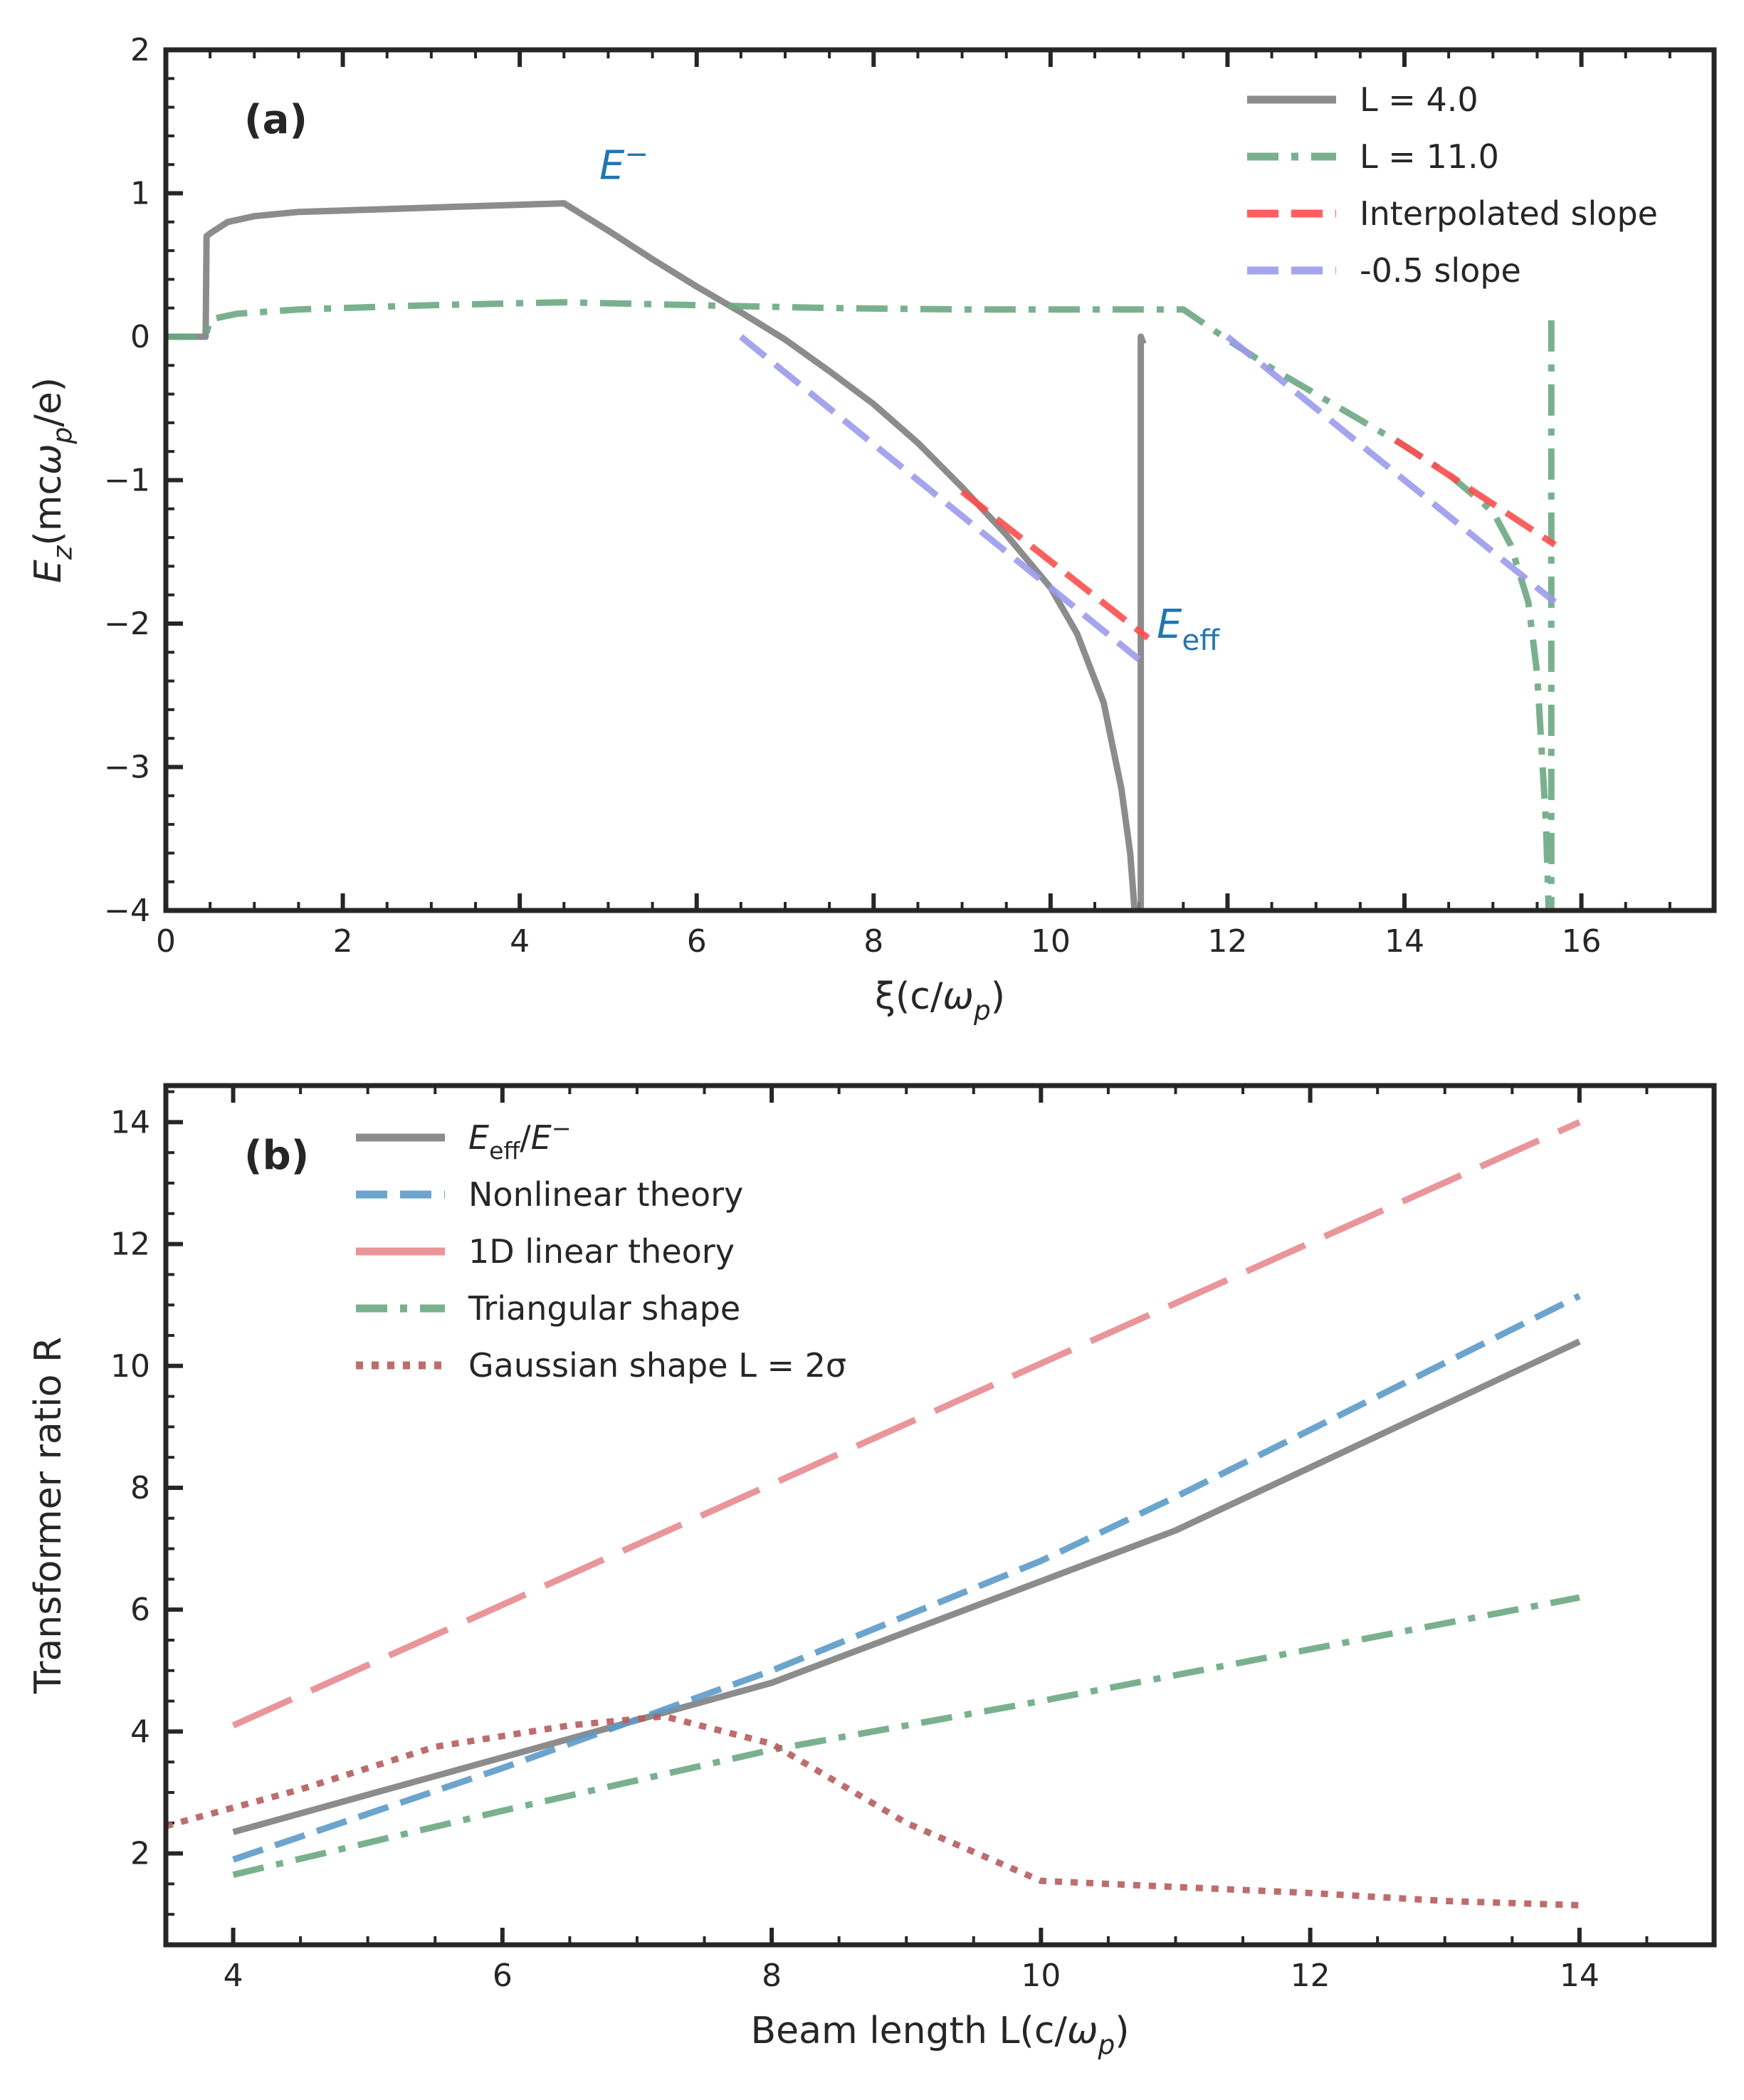 Image resolution: width=1744 pixels, height=2100 pixels. I want to click on panel-label: (a), so click(276, 120).